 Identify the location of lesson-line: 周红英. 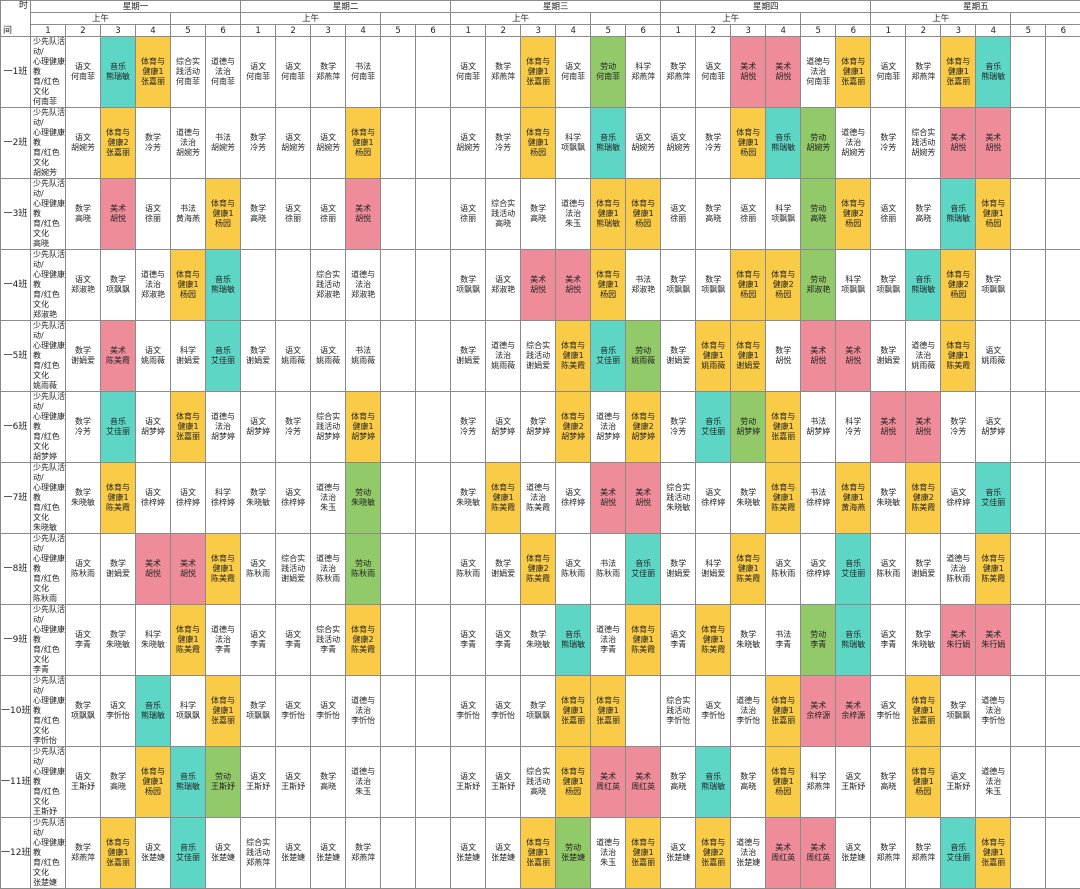
(643, 787).